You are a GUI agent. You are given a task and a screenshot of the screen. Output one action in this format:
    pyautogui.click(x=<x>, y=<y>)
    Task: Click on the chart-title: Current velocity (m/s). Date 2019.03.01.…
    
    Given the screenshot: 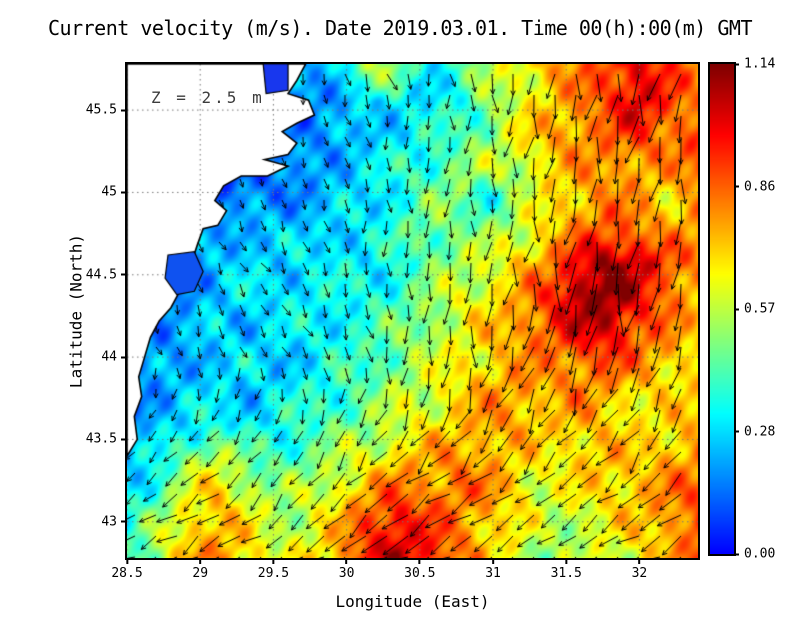 What is the action you would take?
    pyautogui.click(x=400, y=28)
    